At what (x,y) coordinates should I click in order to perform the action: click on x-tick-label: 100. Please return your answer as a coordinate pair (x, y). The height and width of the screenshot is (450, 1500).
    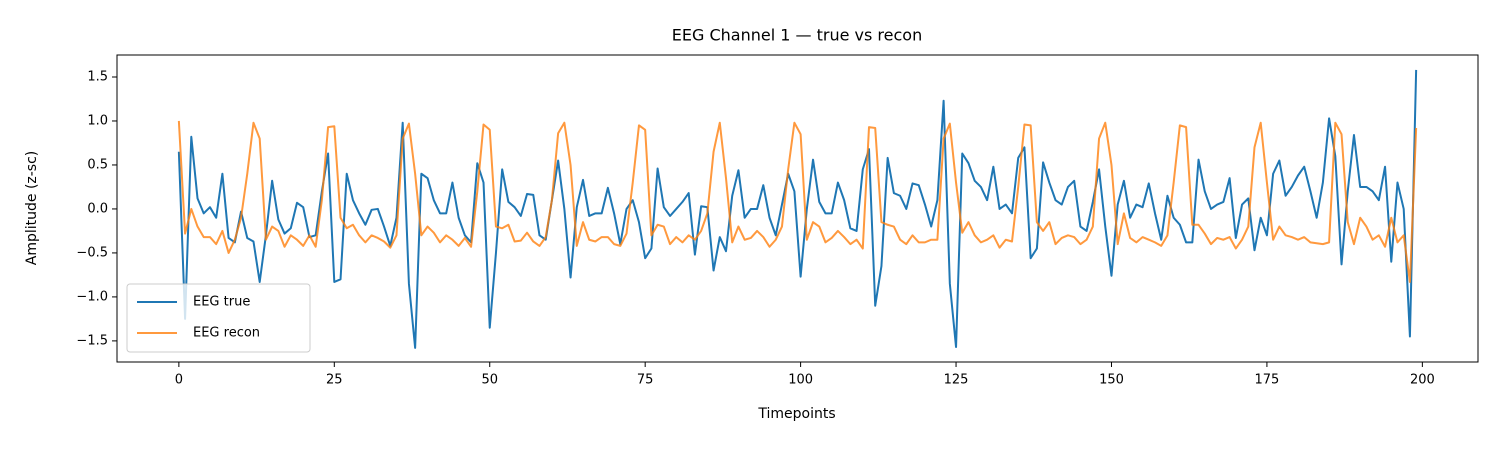
    Looking at the image, I should click on (800, 380).